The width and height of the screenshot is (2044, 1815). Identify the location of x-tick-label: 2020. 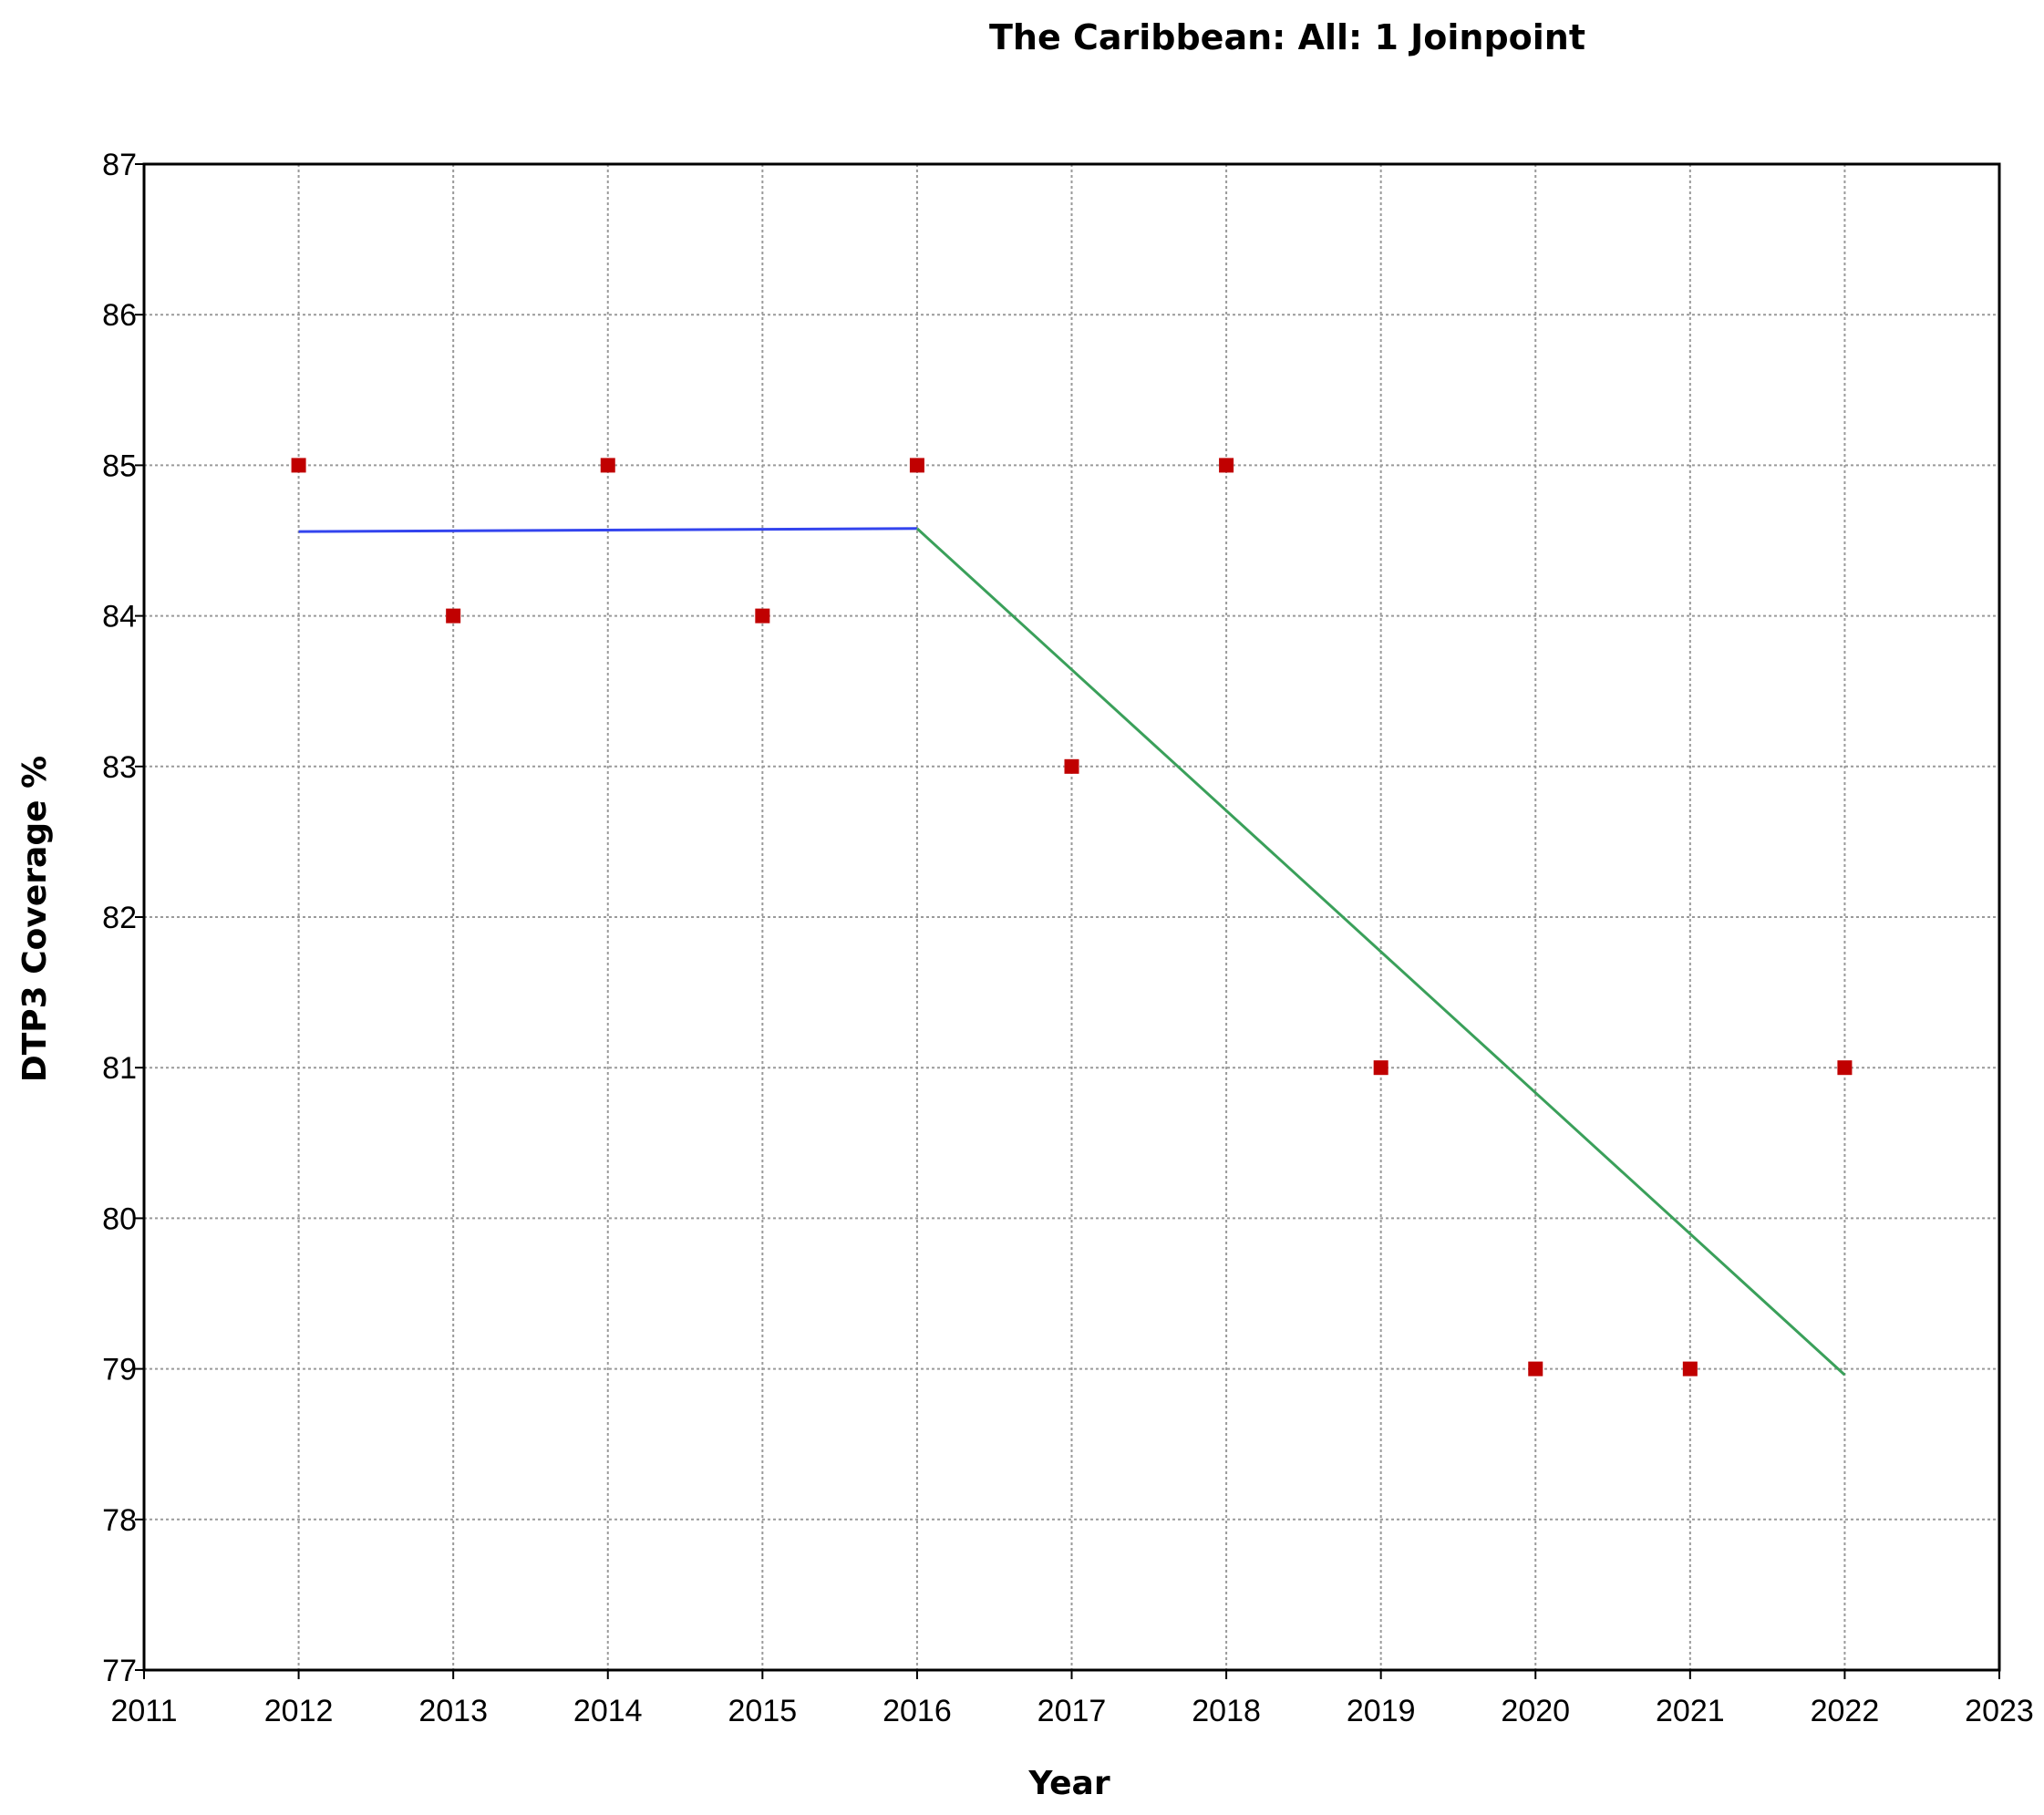
(1535, 1711).